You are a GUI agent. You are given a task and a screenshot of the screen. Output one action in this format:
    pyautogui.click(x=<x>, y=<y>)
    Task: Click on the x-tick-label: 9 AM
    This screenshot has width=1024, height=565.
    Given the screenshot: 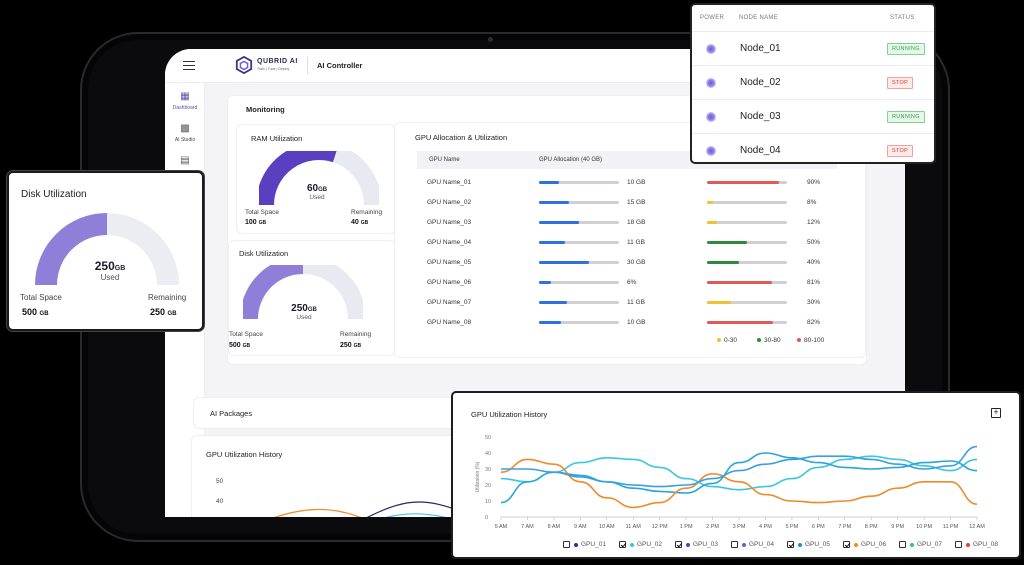 What is the action you would take?
    pyautogui.click(x=580, y=527)
    